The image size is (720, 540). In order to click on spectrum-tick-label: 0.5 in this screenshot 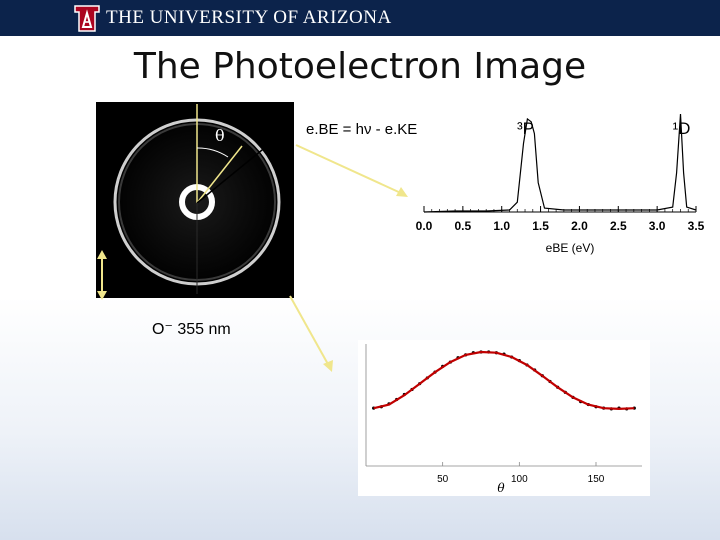, I will do `click(463, 226)`.